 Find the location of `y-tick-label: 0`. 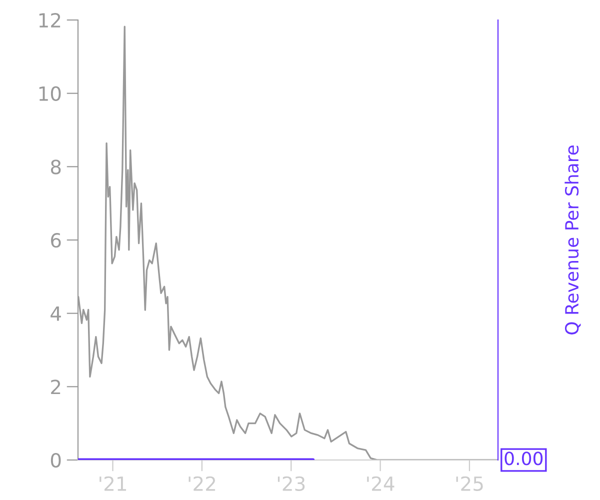

y-tick-label: 0 is located at coordinates (55, 460).